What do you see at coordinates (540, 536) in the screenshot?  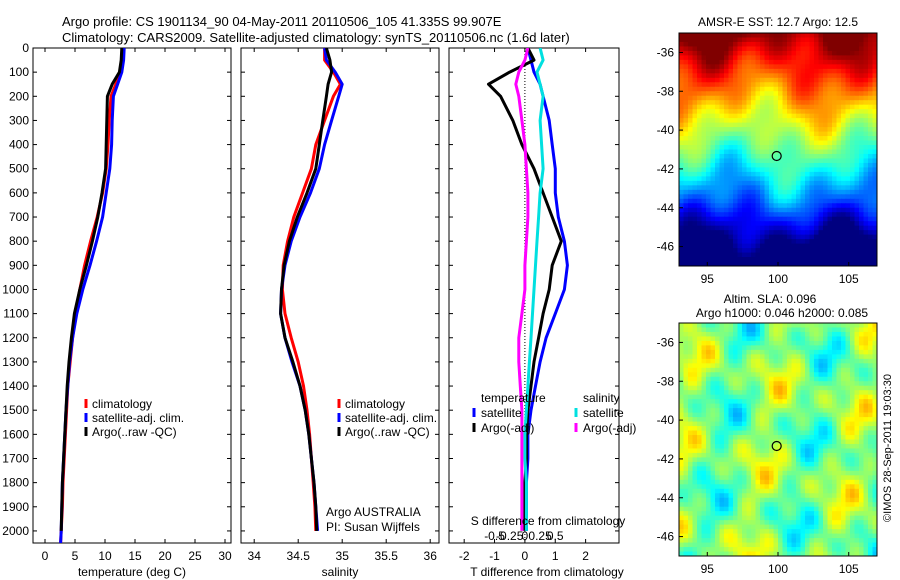 I see `top-x-tick-label: 0.25` at bounding box center [540, 536].